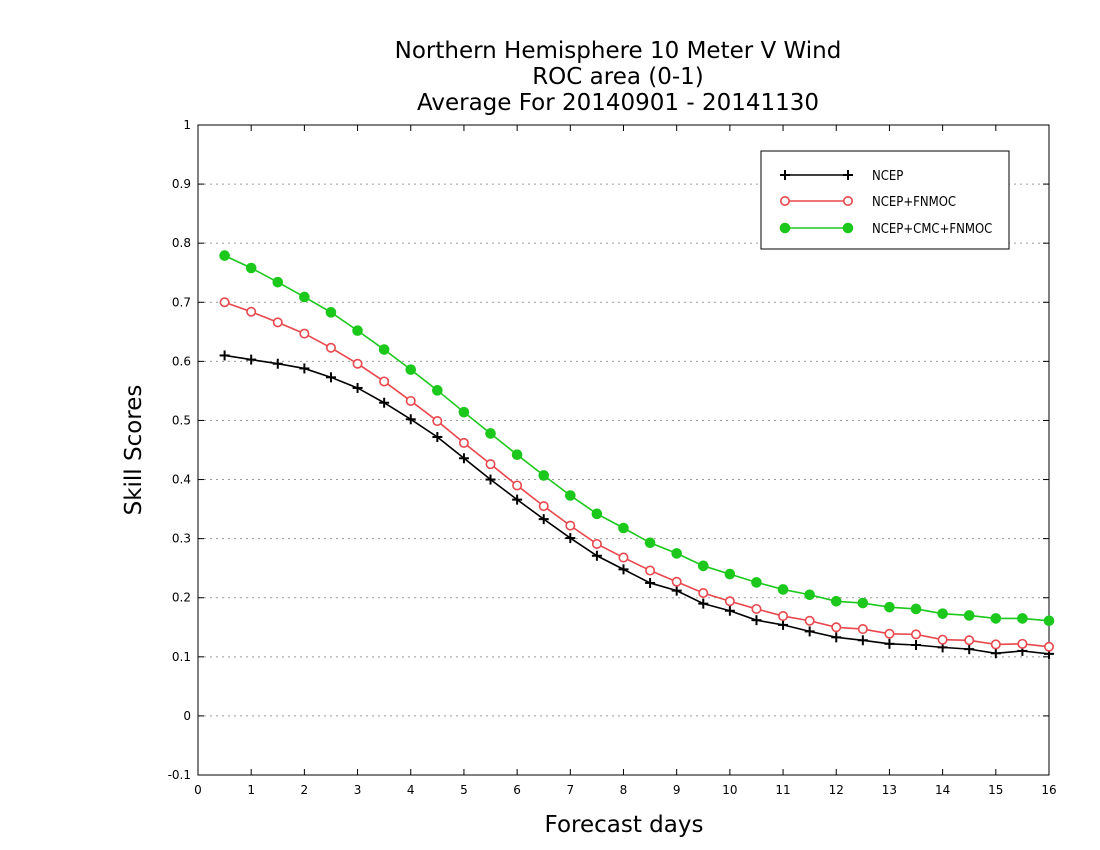 The image size is (1100, 850). I want to click on x-tick-label: 13, so click(889, 790).